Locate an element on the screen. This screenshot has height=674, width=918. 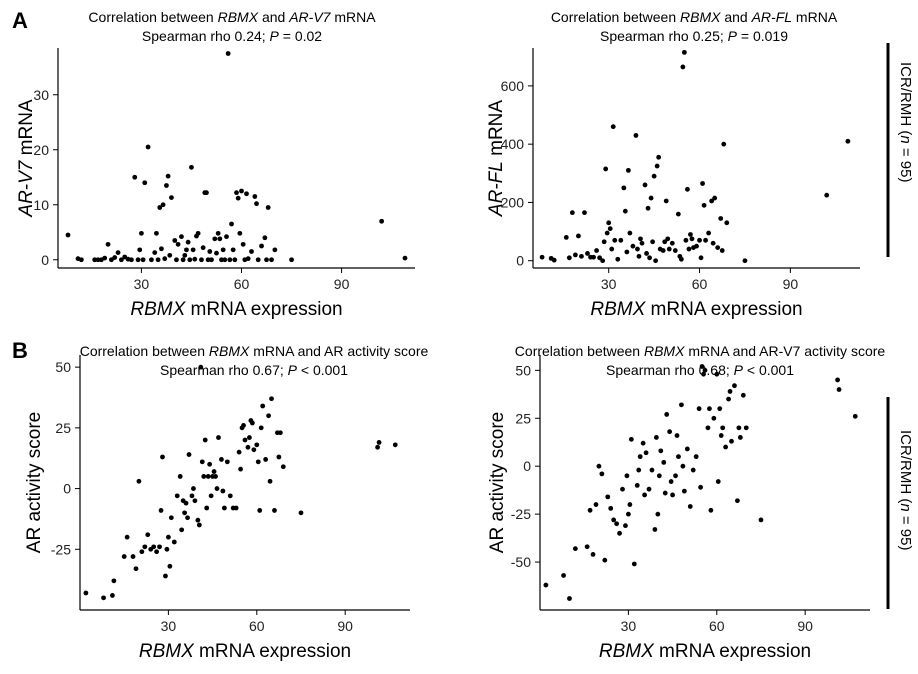
x-tick-label: 90 is located at coordinates (345, 626).